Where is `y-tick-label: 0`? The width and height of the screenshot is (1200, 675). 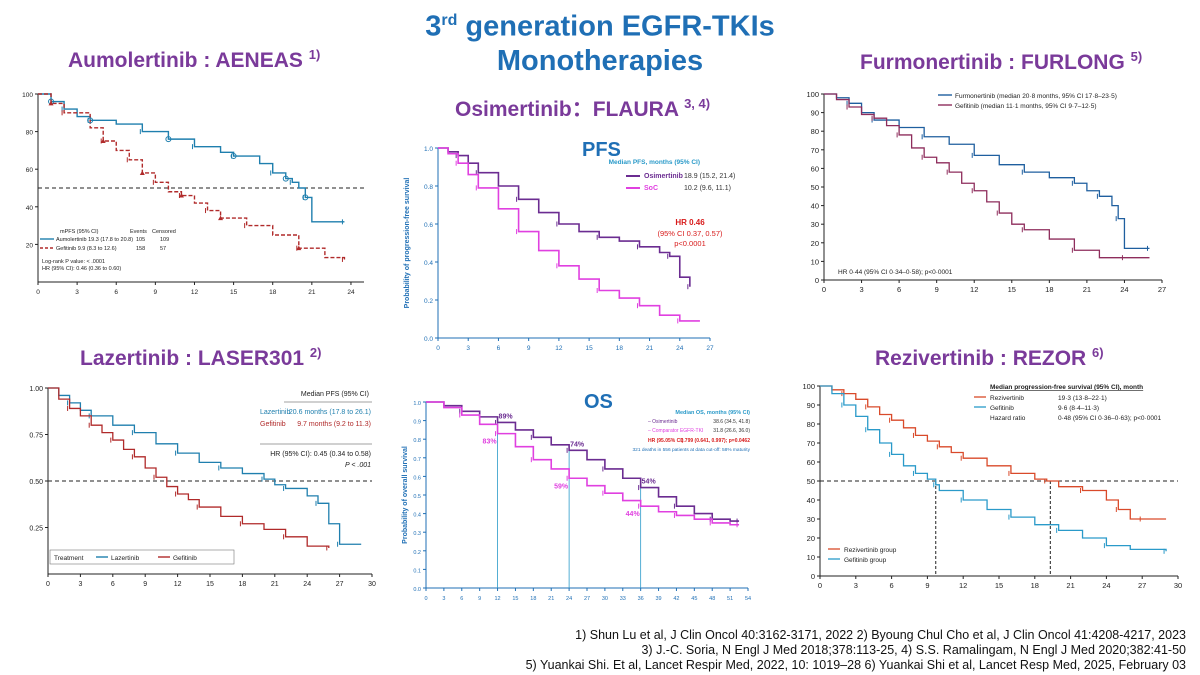 y-tick-label: 0 is located at coordinates (813, 576).